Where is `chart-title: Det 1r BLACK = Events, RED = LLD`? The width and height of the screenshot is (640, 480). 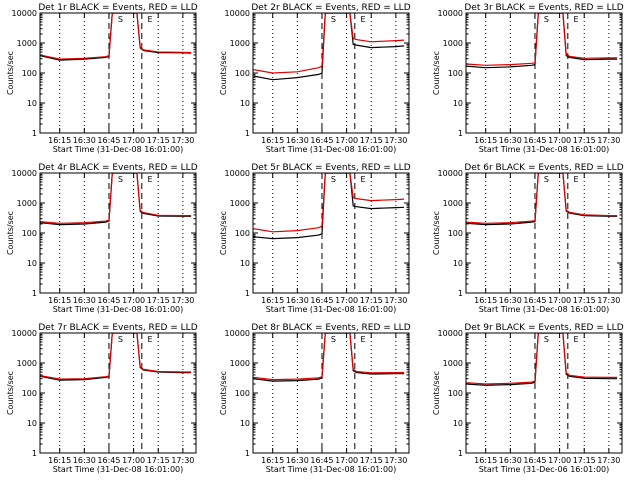
chart-title: Det 1r BLACK = Events, RED = LLD is located at coordinates (117, 8).